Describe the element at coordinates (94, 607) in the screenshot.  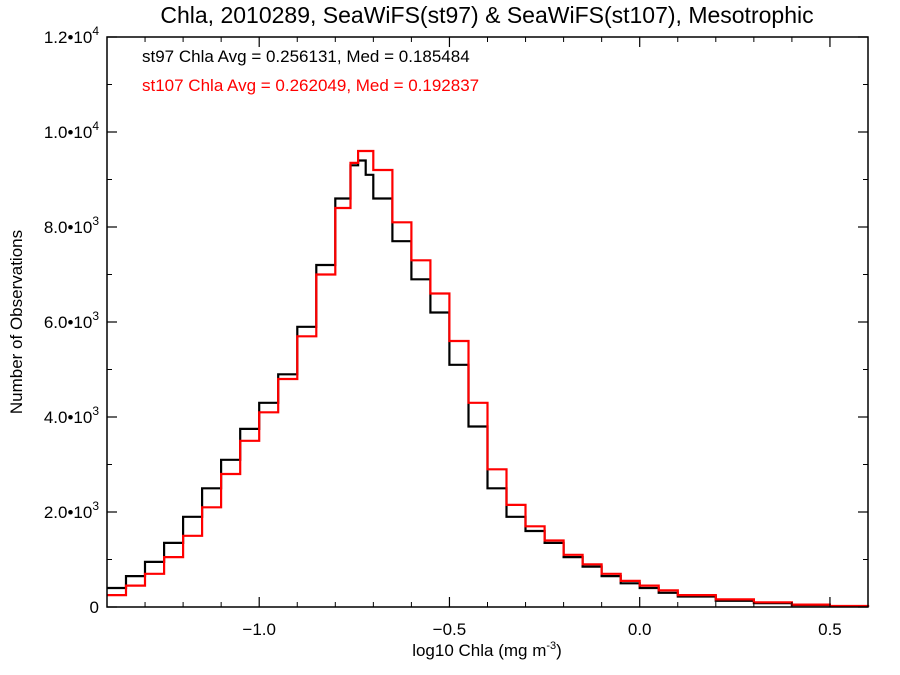
I see `y-tick-label: 0` at that location.